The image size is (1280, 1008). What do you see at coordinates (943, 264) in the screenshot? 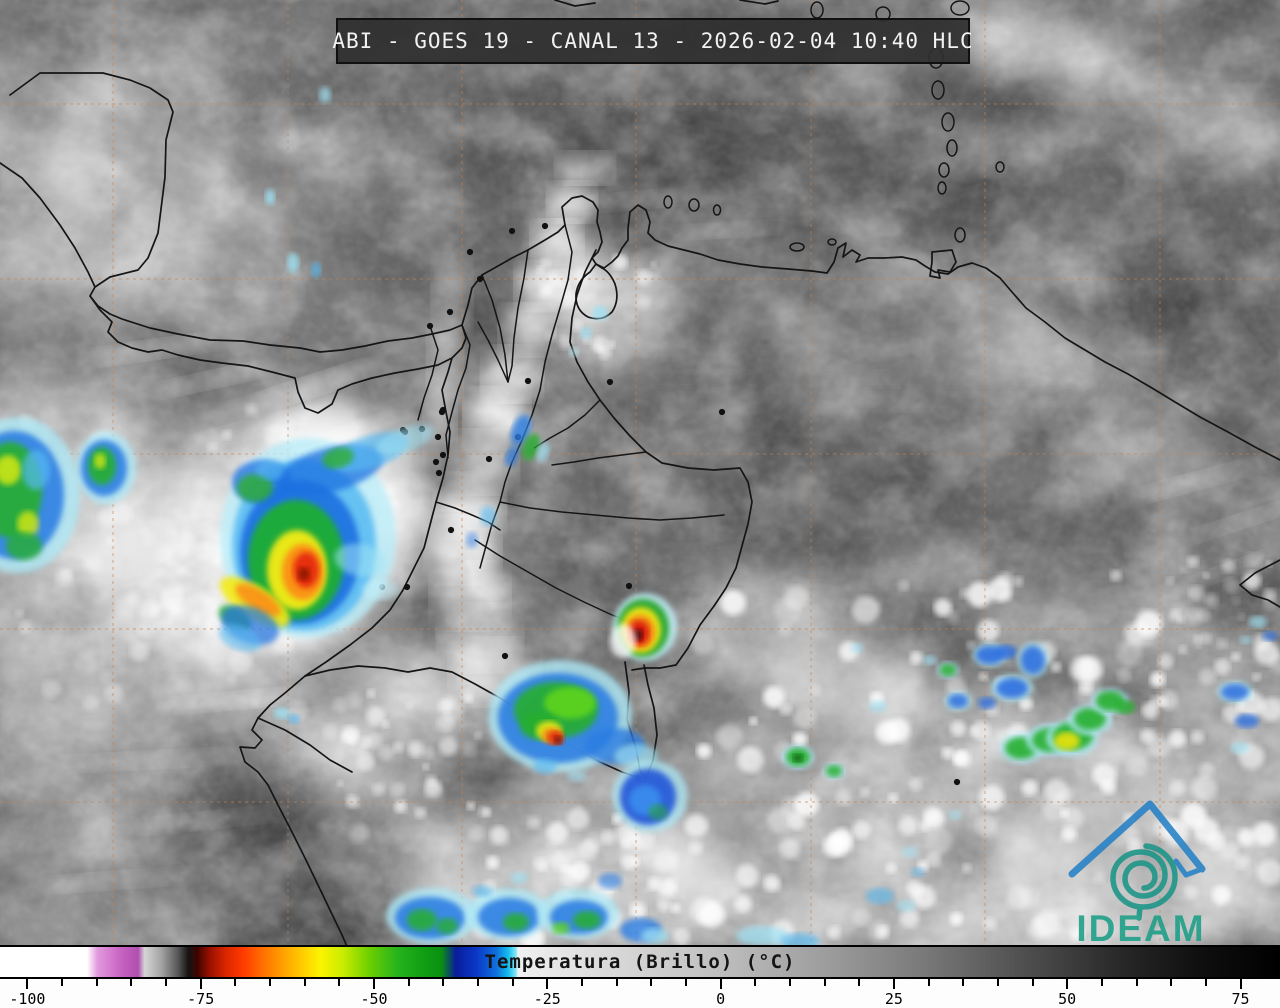
I see `island-trinidad` at bounding box center [943, 264].